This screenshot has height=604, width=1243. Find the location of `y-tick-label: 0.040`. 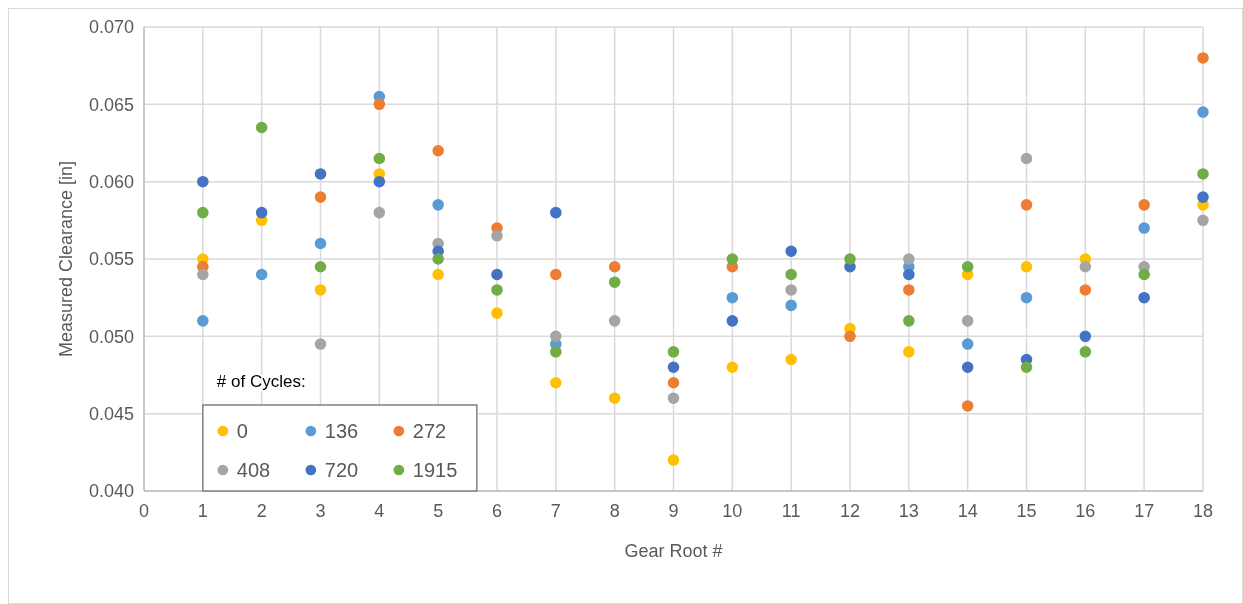

y-tick-label: 0.040 is located at coordinates (111, 491).